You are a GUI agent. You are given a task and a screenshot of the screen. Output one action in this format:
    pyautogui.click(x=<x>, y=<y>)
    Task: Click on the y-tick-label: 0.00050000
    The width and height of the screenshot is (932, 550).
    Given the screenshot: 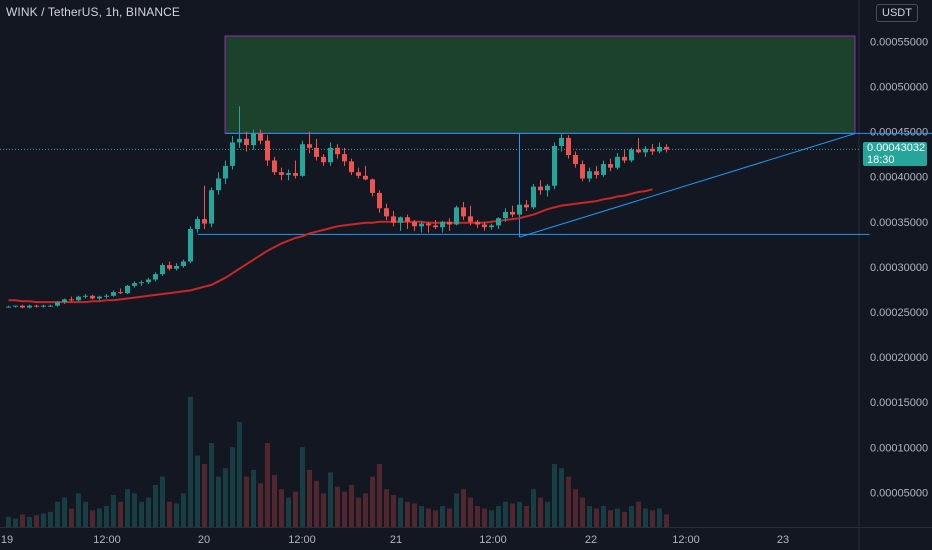 What is the action you would take?
    pyautogui.click(x=899, y=88)
    